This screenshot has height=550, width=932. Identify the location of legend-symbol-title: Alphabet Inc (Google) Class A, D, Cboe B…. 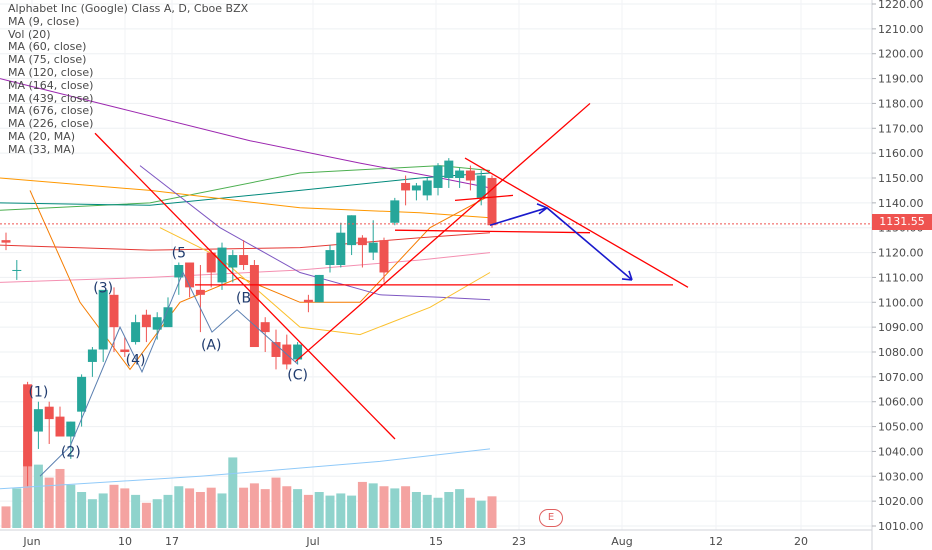
(128, 8).